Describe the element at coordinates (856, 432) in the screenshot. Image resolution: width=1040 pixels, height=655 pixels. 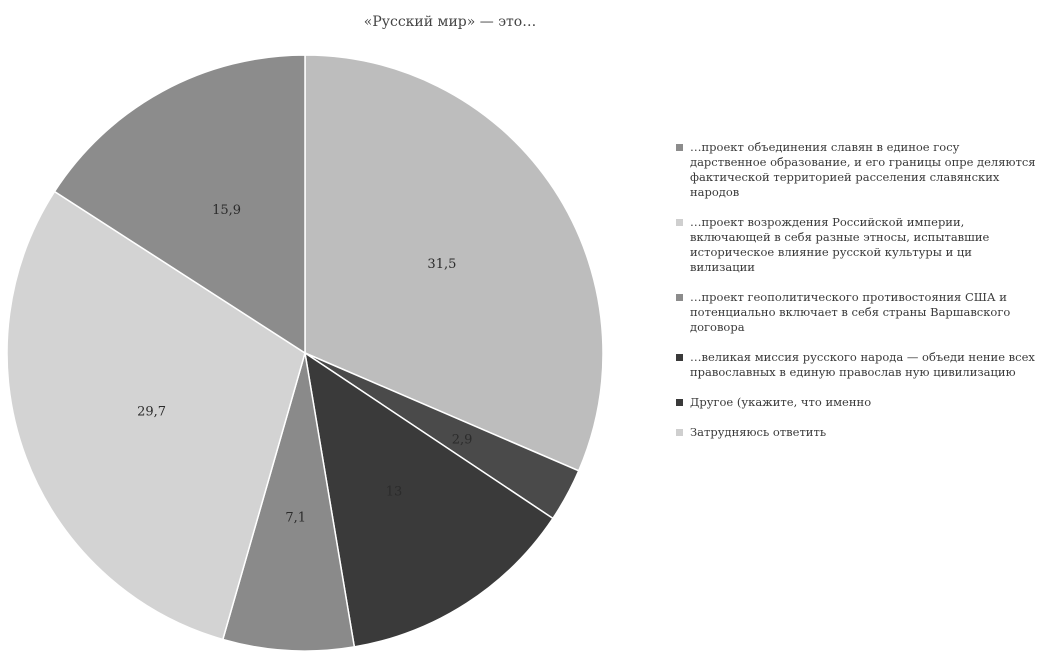
I see `legend-item: Затрудняюсь ответить` at that location.